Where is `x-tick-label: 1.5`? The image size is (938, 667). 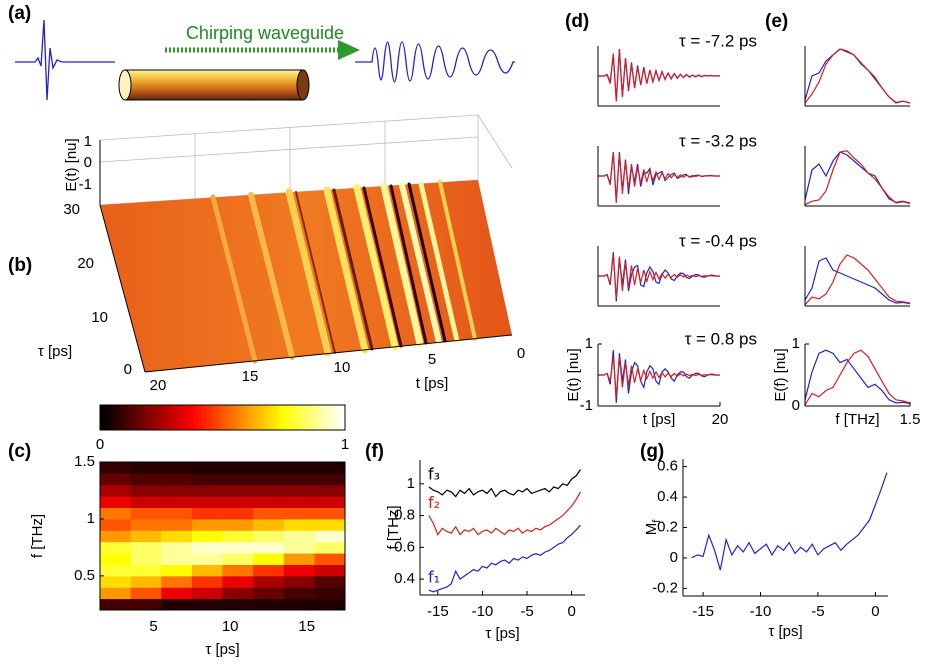 x-tick-label: 1.5 is located at coordinates (910, 419).